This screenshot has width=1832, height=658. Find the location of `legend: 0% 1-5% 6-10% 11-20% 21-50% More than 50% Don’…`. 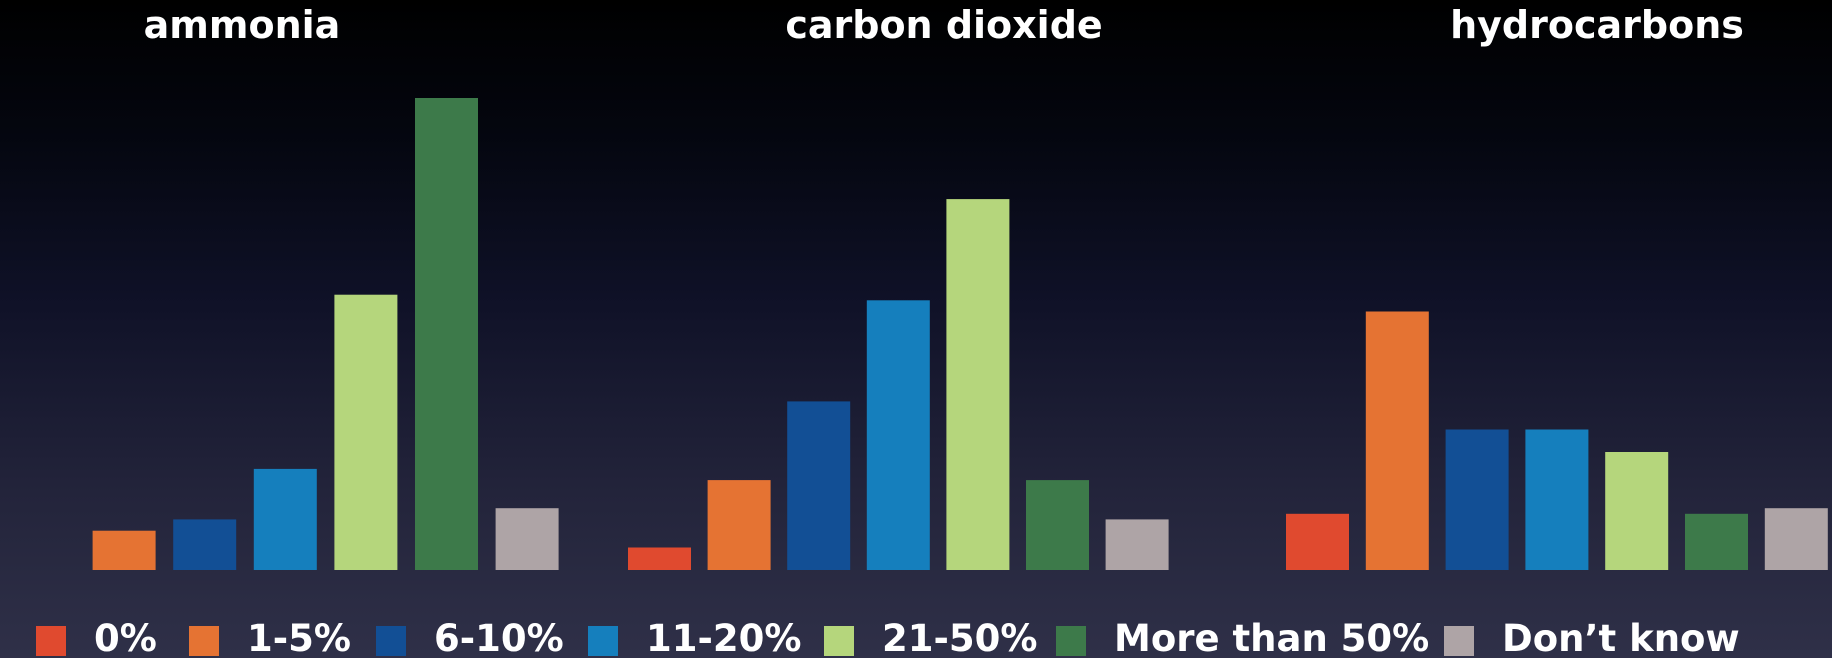

legend: 0% 1-5% 6-10% 11-20% 21-50% More than 50% Don’… is located at coordinates (888, 637).